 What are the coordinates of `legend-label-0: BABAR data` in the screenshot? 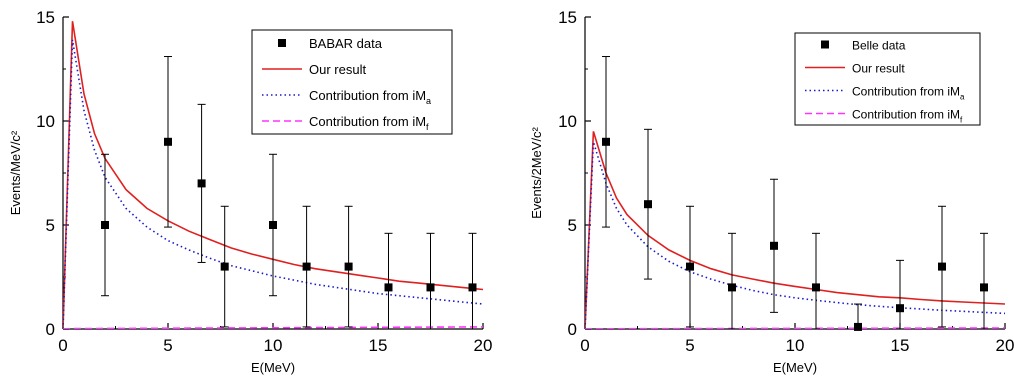 It's located at (346, 43).